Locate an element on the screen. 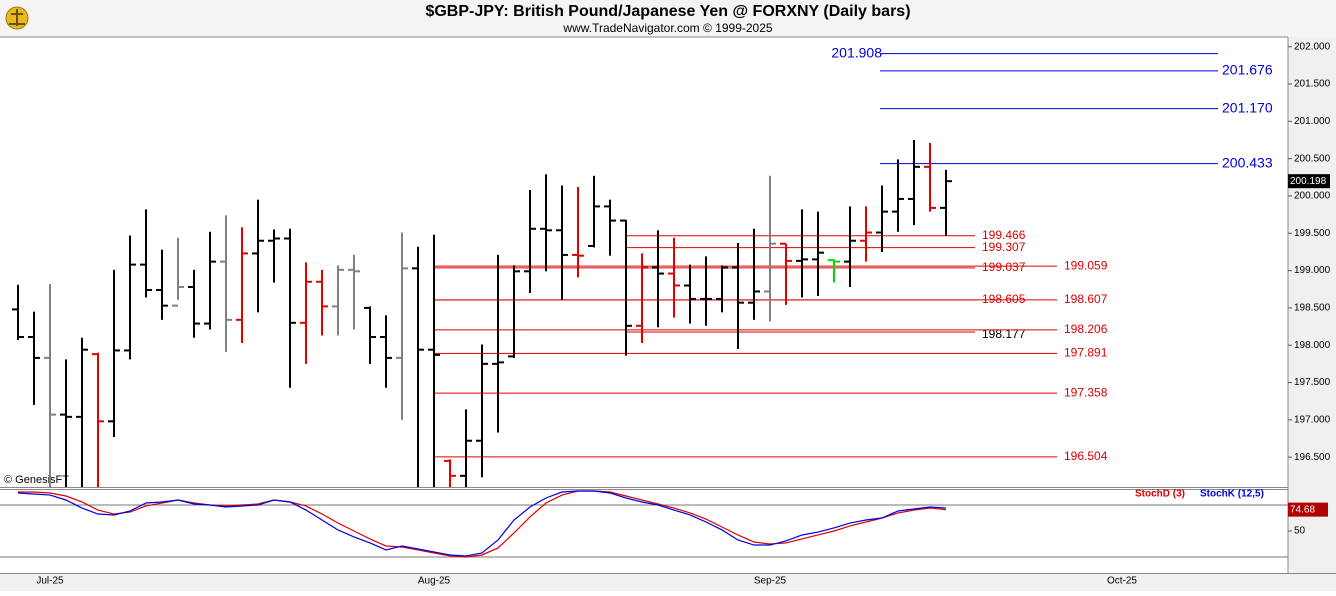 The height and width of the screenshot is (596, 1336). level-label: 198.206 is located at coordinates (1086, 329).